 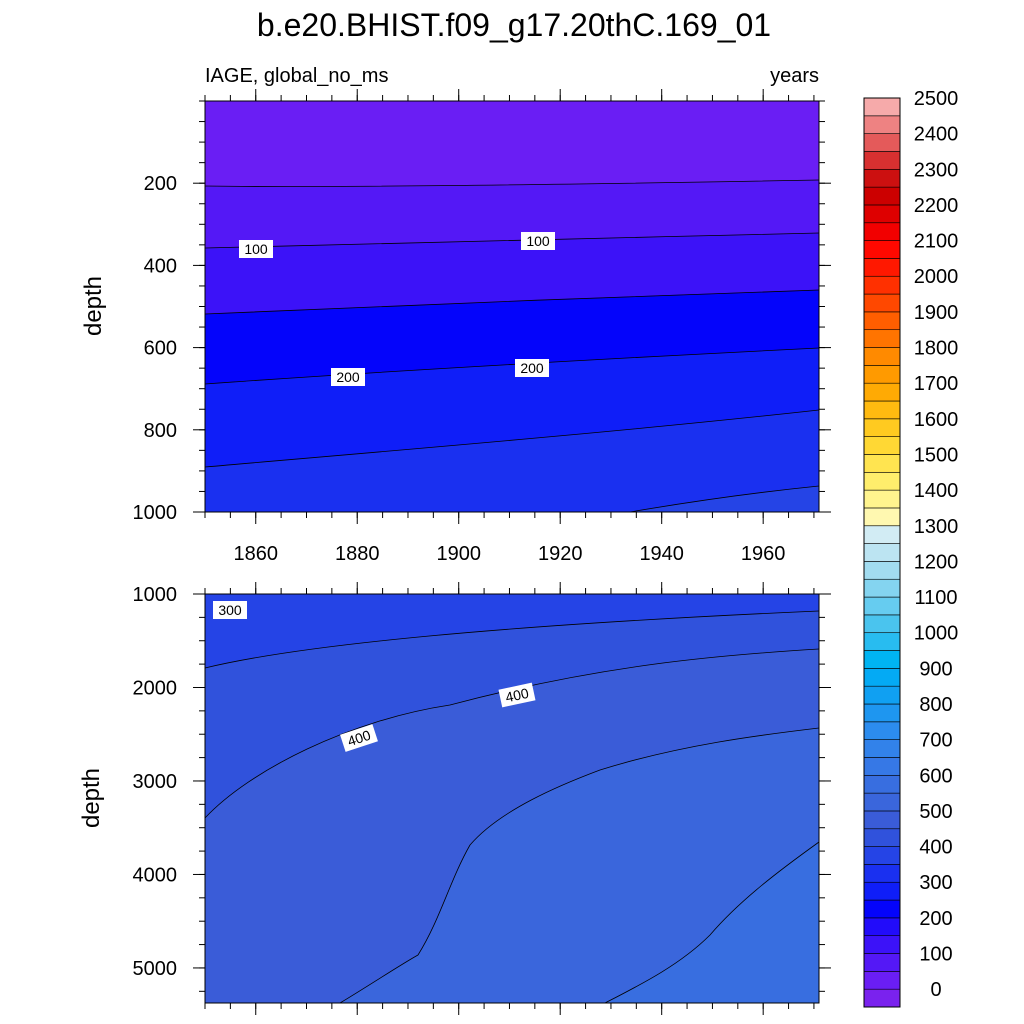 I want to click on upper-y-tick-label: 400, so click(x=160, y=266).